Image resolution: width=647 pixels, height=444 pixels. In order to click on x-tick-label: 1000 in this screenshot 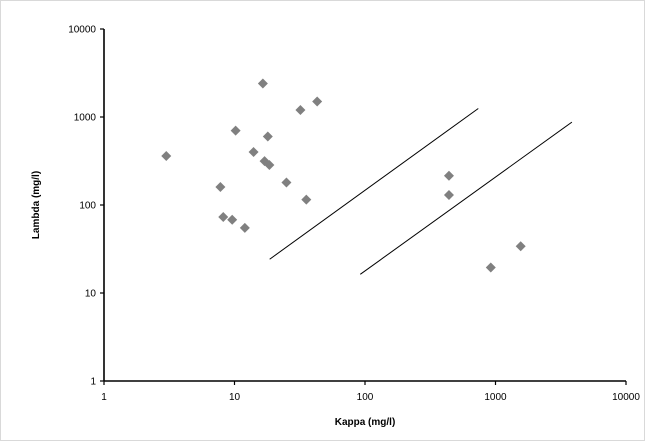, I will do `click(495, 397)`.